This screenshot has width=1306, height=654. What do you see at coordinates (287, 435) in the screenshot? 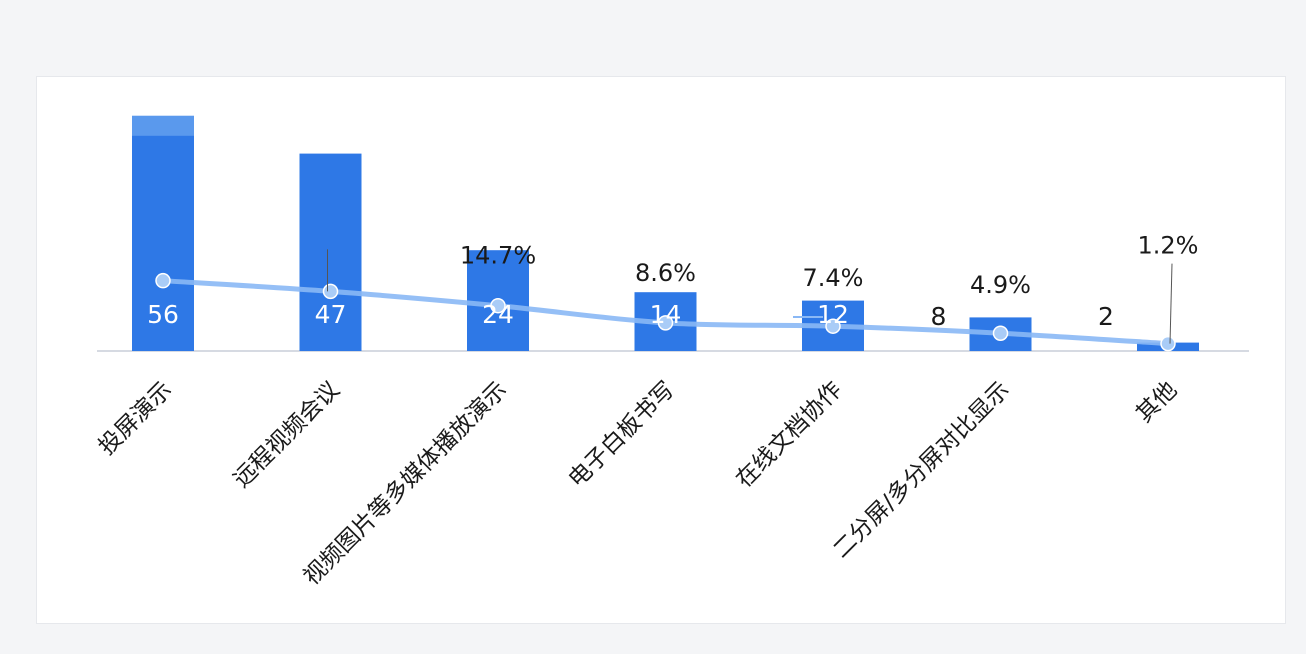
I see `x-tick-label-1: 远程视频会议` at bounding box center [287, 435].